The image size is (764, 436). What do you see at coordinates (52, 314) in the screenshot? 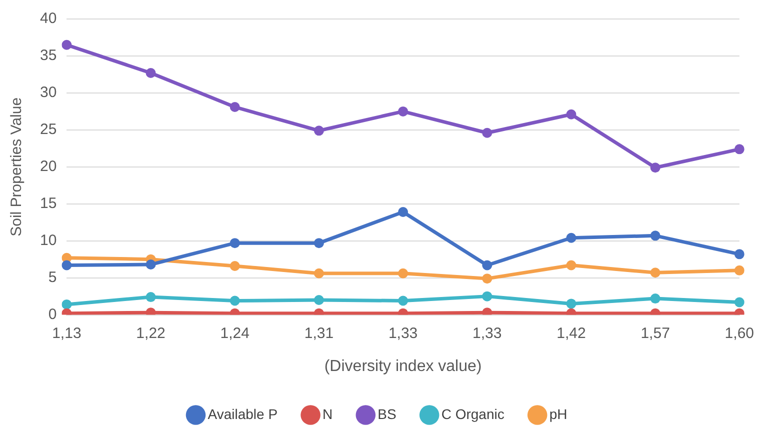
I see `y-tick-label: 0` at bounding box center [52, 314].